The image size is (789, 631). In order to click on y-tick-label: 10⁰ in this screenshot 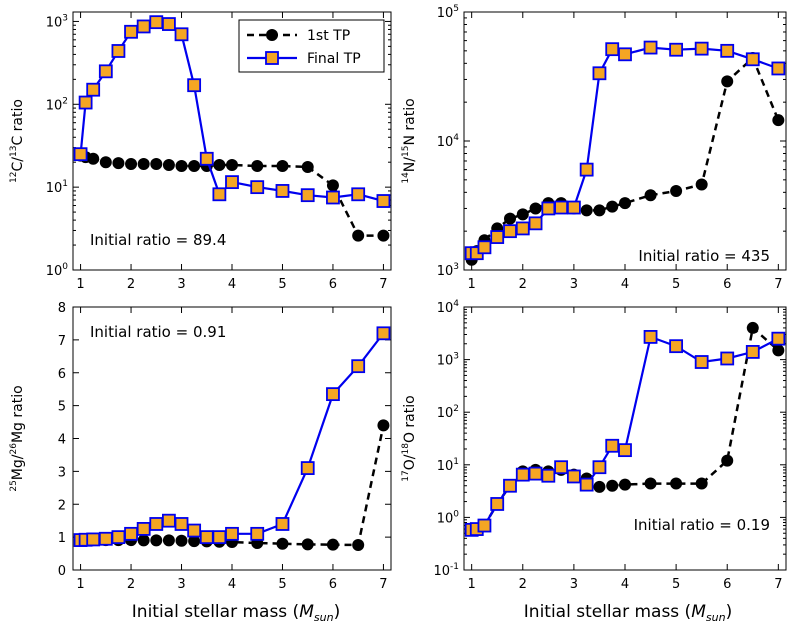, I will do `click(57, 270)`.